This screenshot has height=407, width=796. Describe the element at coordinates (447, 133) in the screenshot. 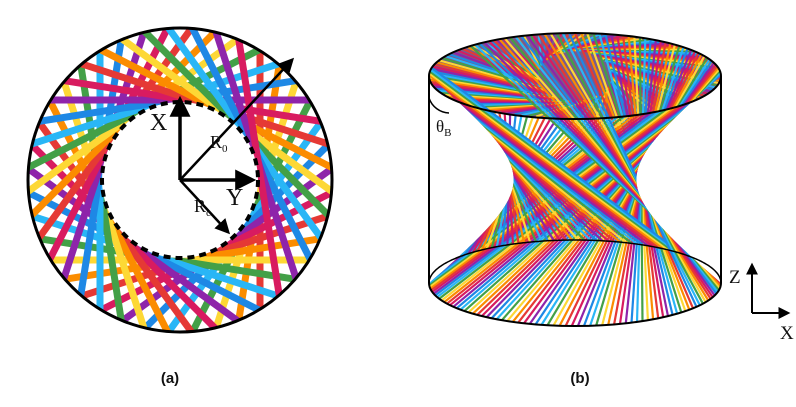

I see `theta-label-sub: B` at that location.